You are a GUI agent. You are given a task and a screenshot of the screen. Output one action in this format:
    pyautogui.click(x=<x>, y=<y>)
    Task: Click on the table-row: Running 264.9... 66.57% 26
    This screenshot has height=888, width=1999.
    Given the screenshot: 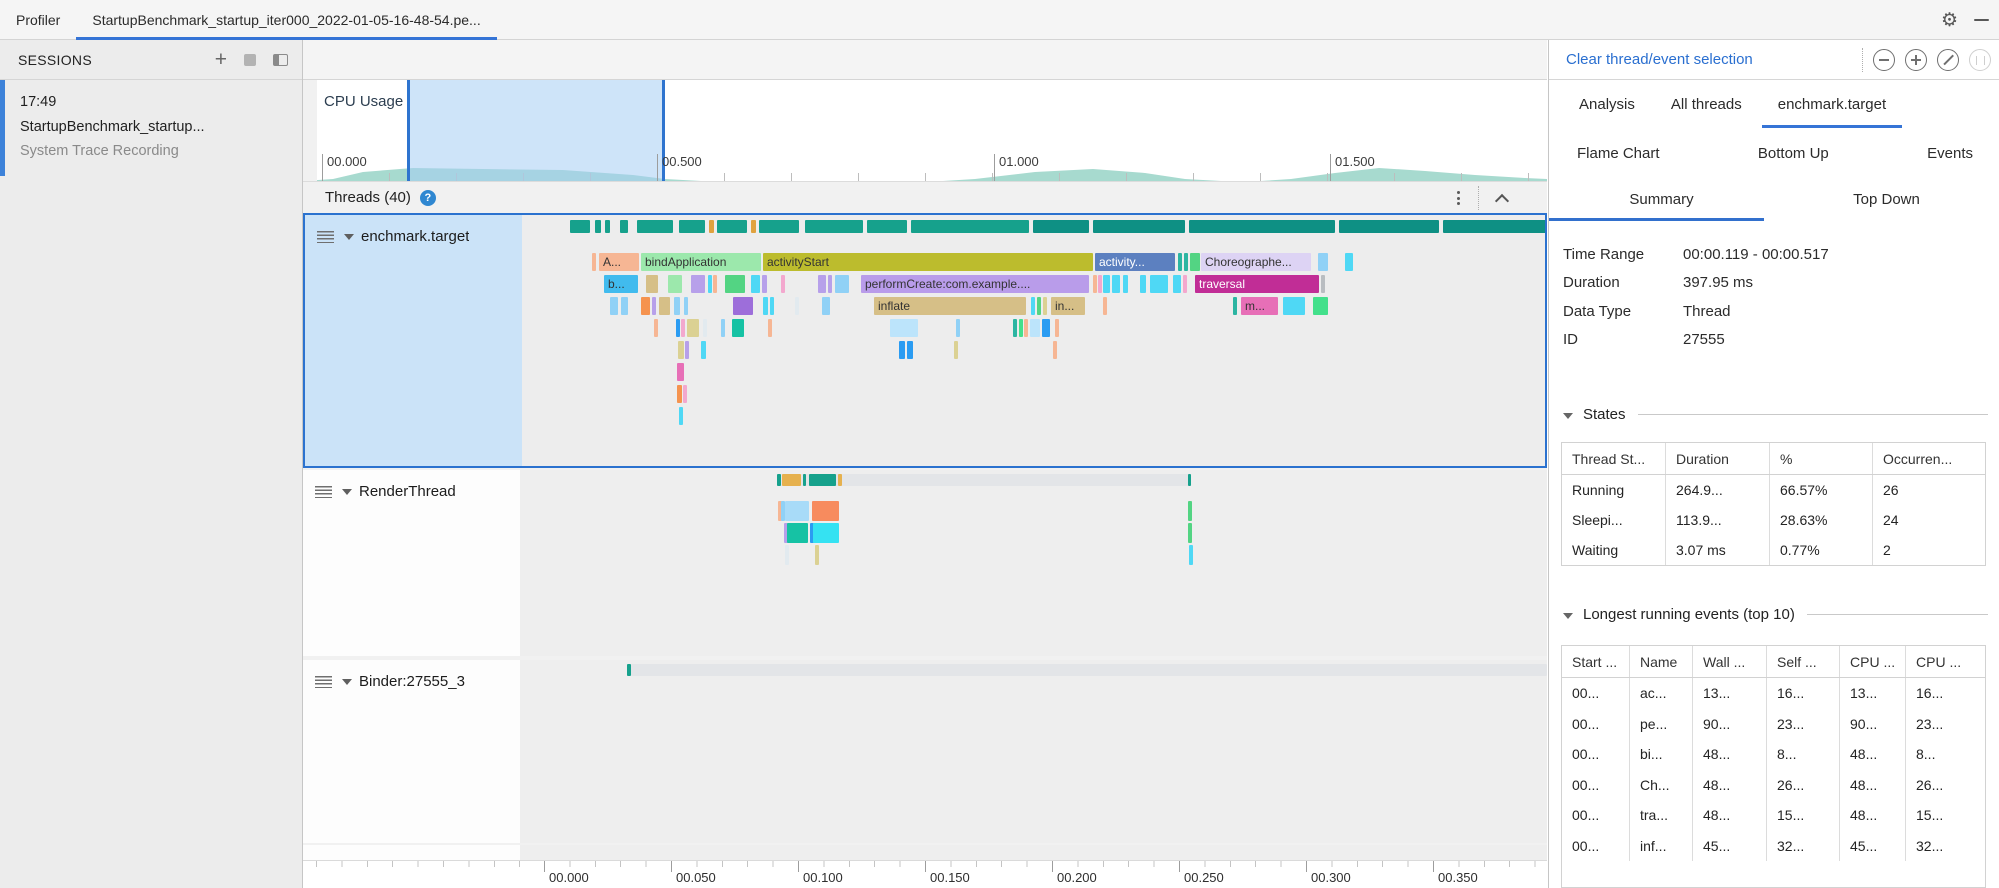 What is the action you would take?
    pyautogui.click(x=1773, y=490)
    